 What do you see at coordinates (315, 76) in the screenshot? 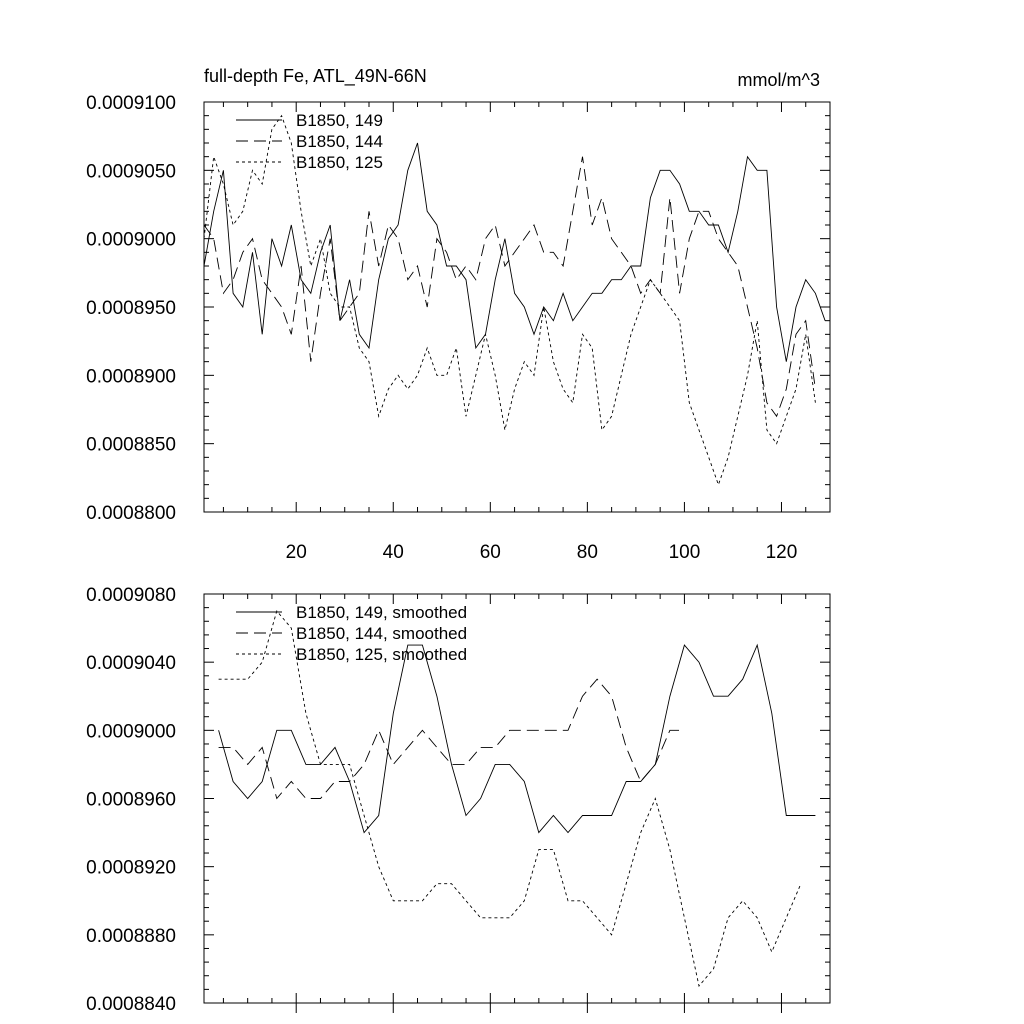
I see `panel1-chart-title: full-depth Fe, ATL_49N-66N` at bounding box center [315, 76].